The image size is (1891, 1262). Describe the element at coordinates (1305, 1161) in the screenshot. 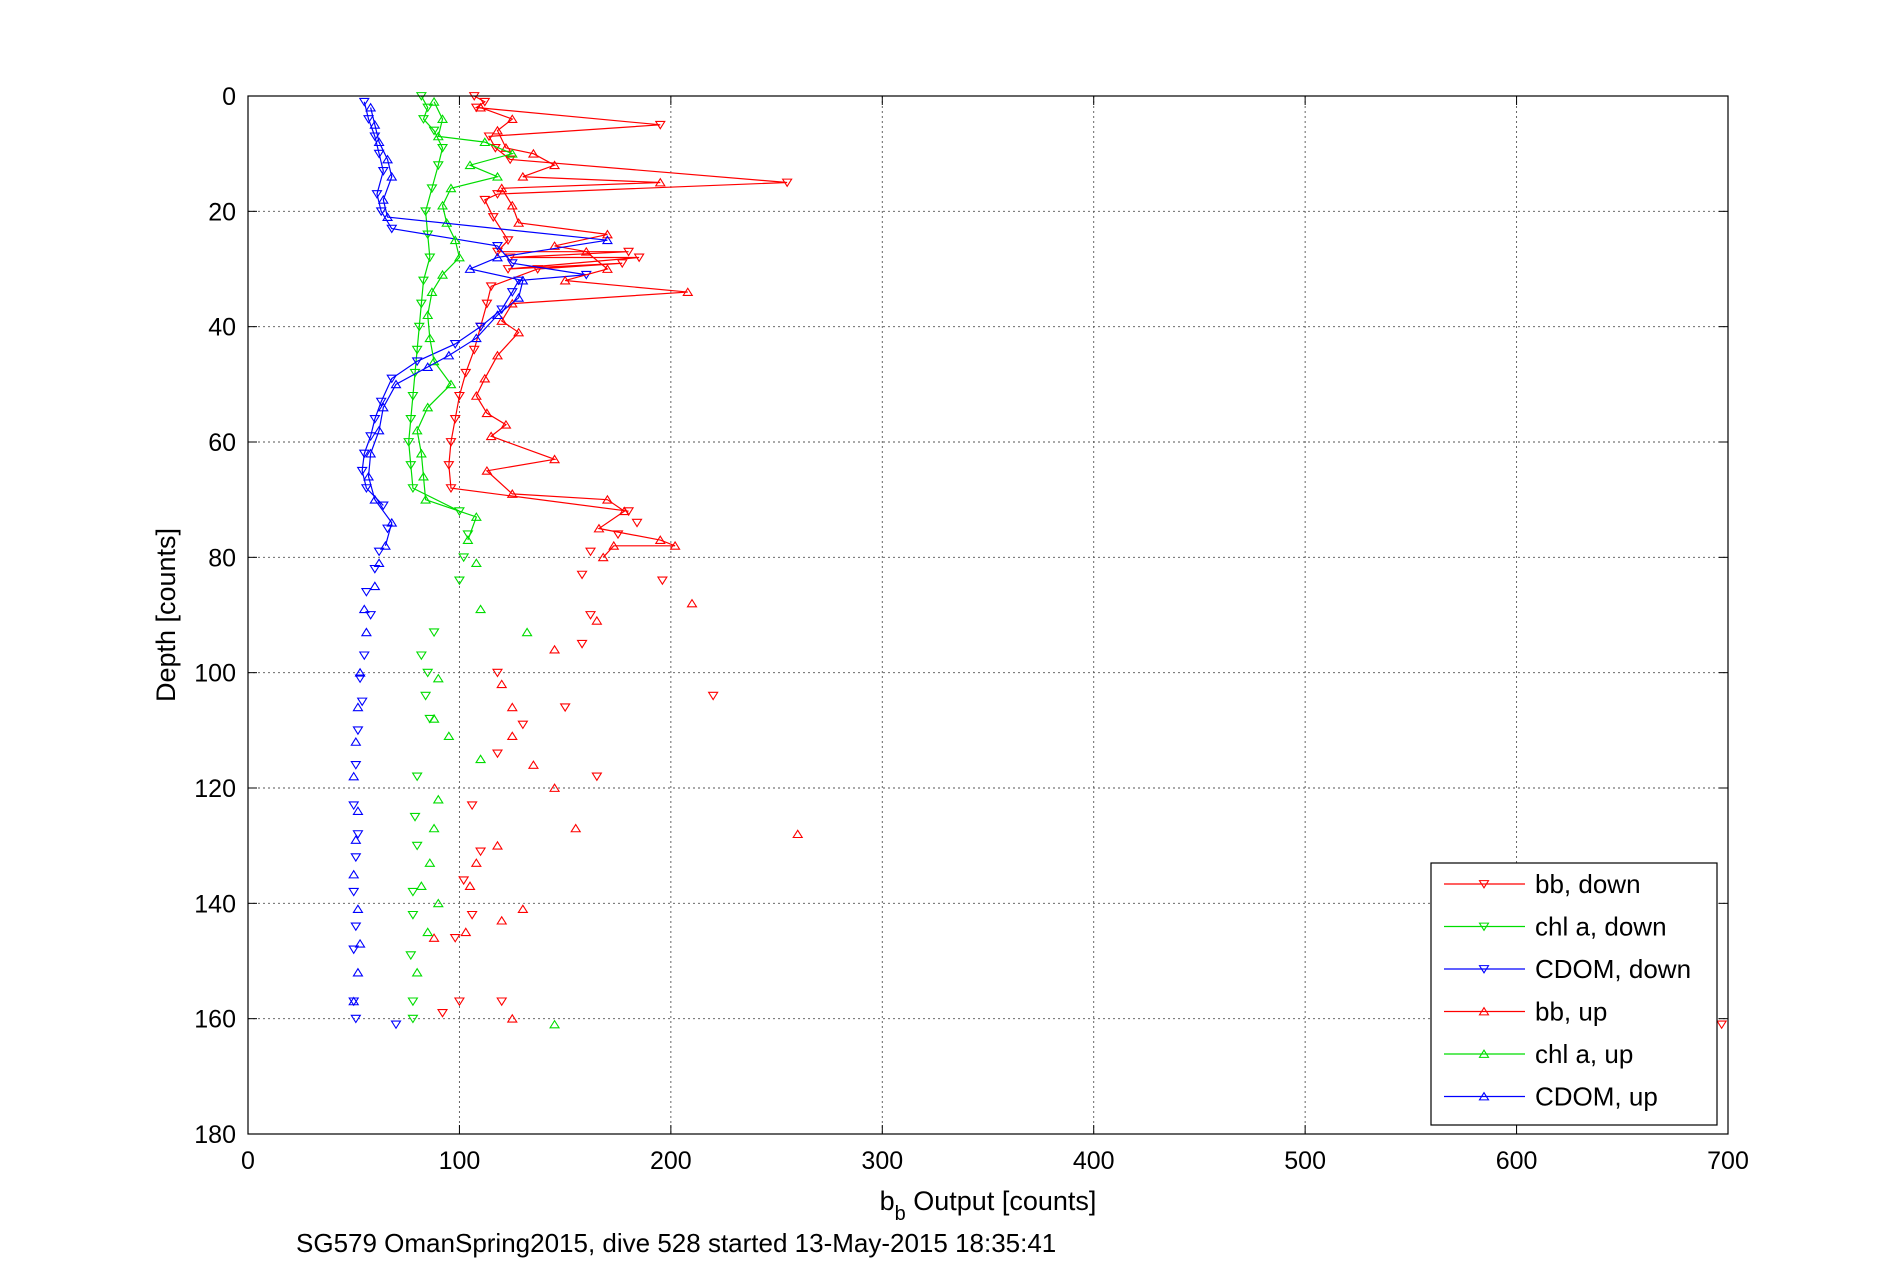

I see `x-tick-label: 500` at that location.